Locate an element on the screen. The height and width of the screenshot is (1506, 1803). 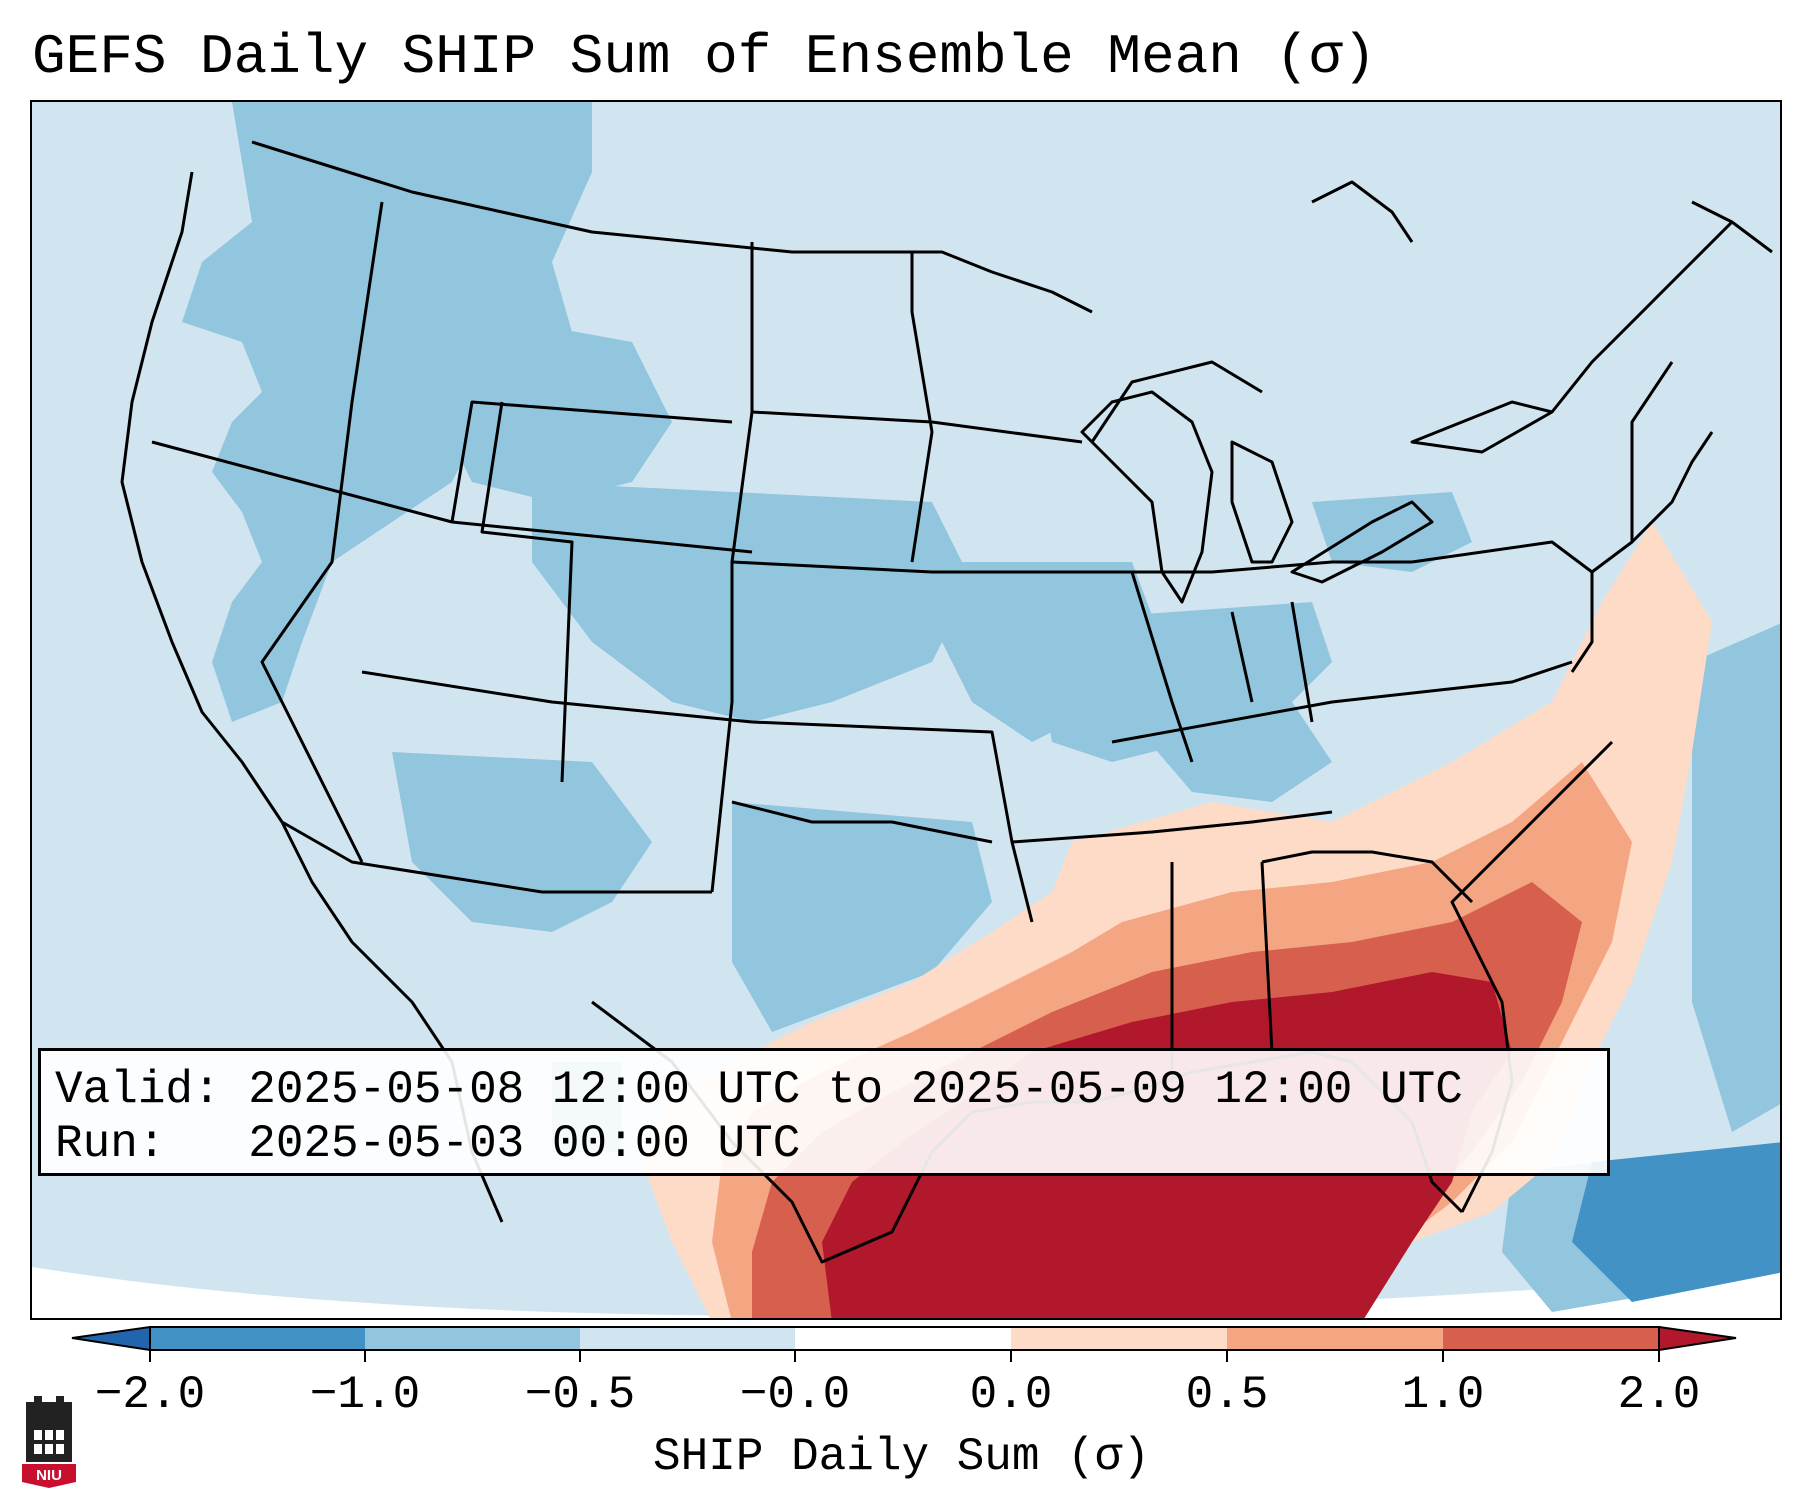
colorbar is located at coordinates (904, 1343).